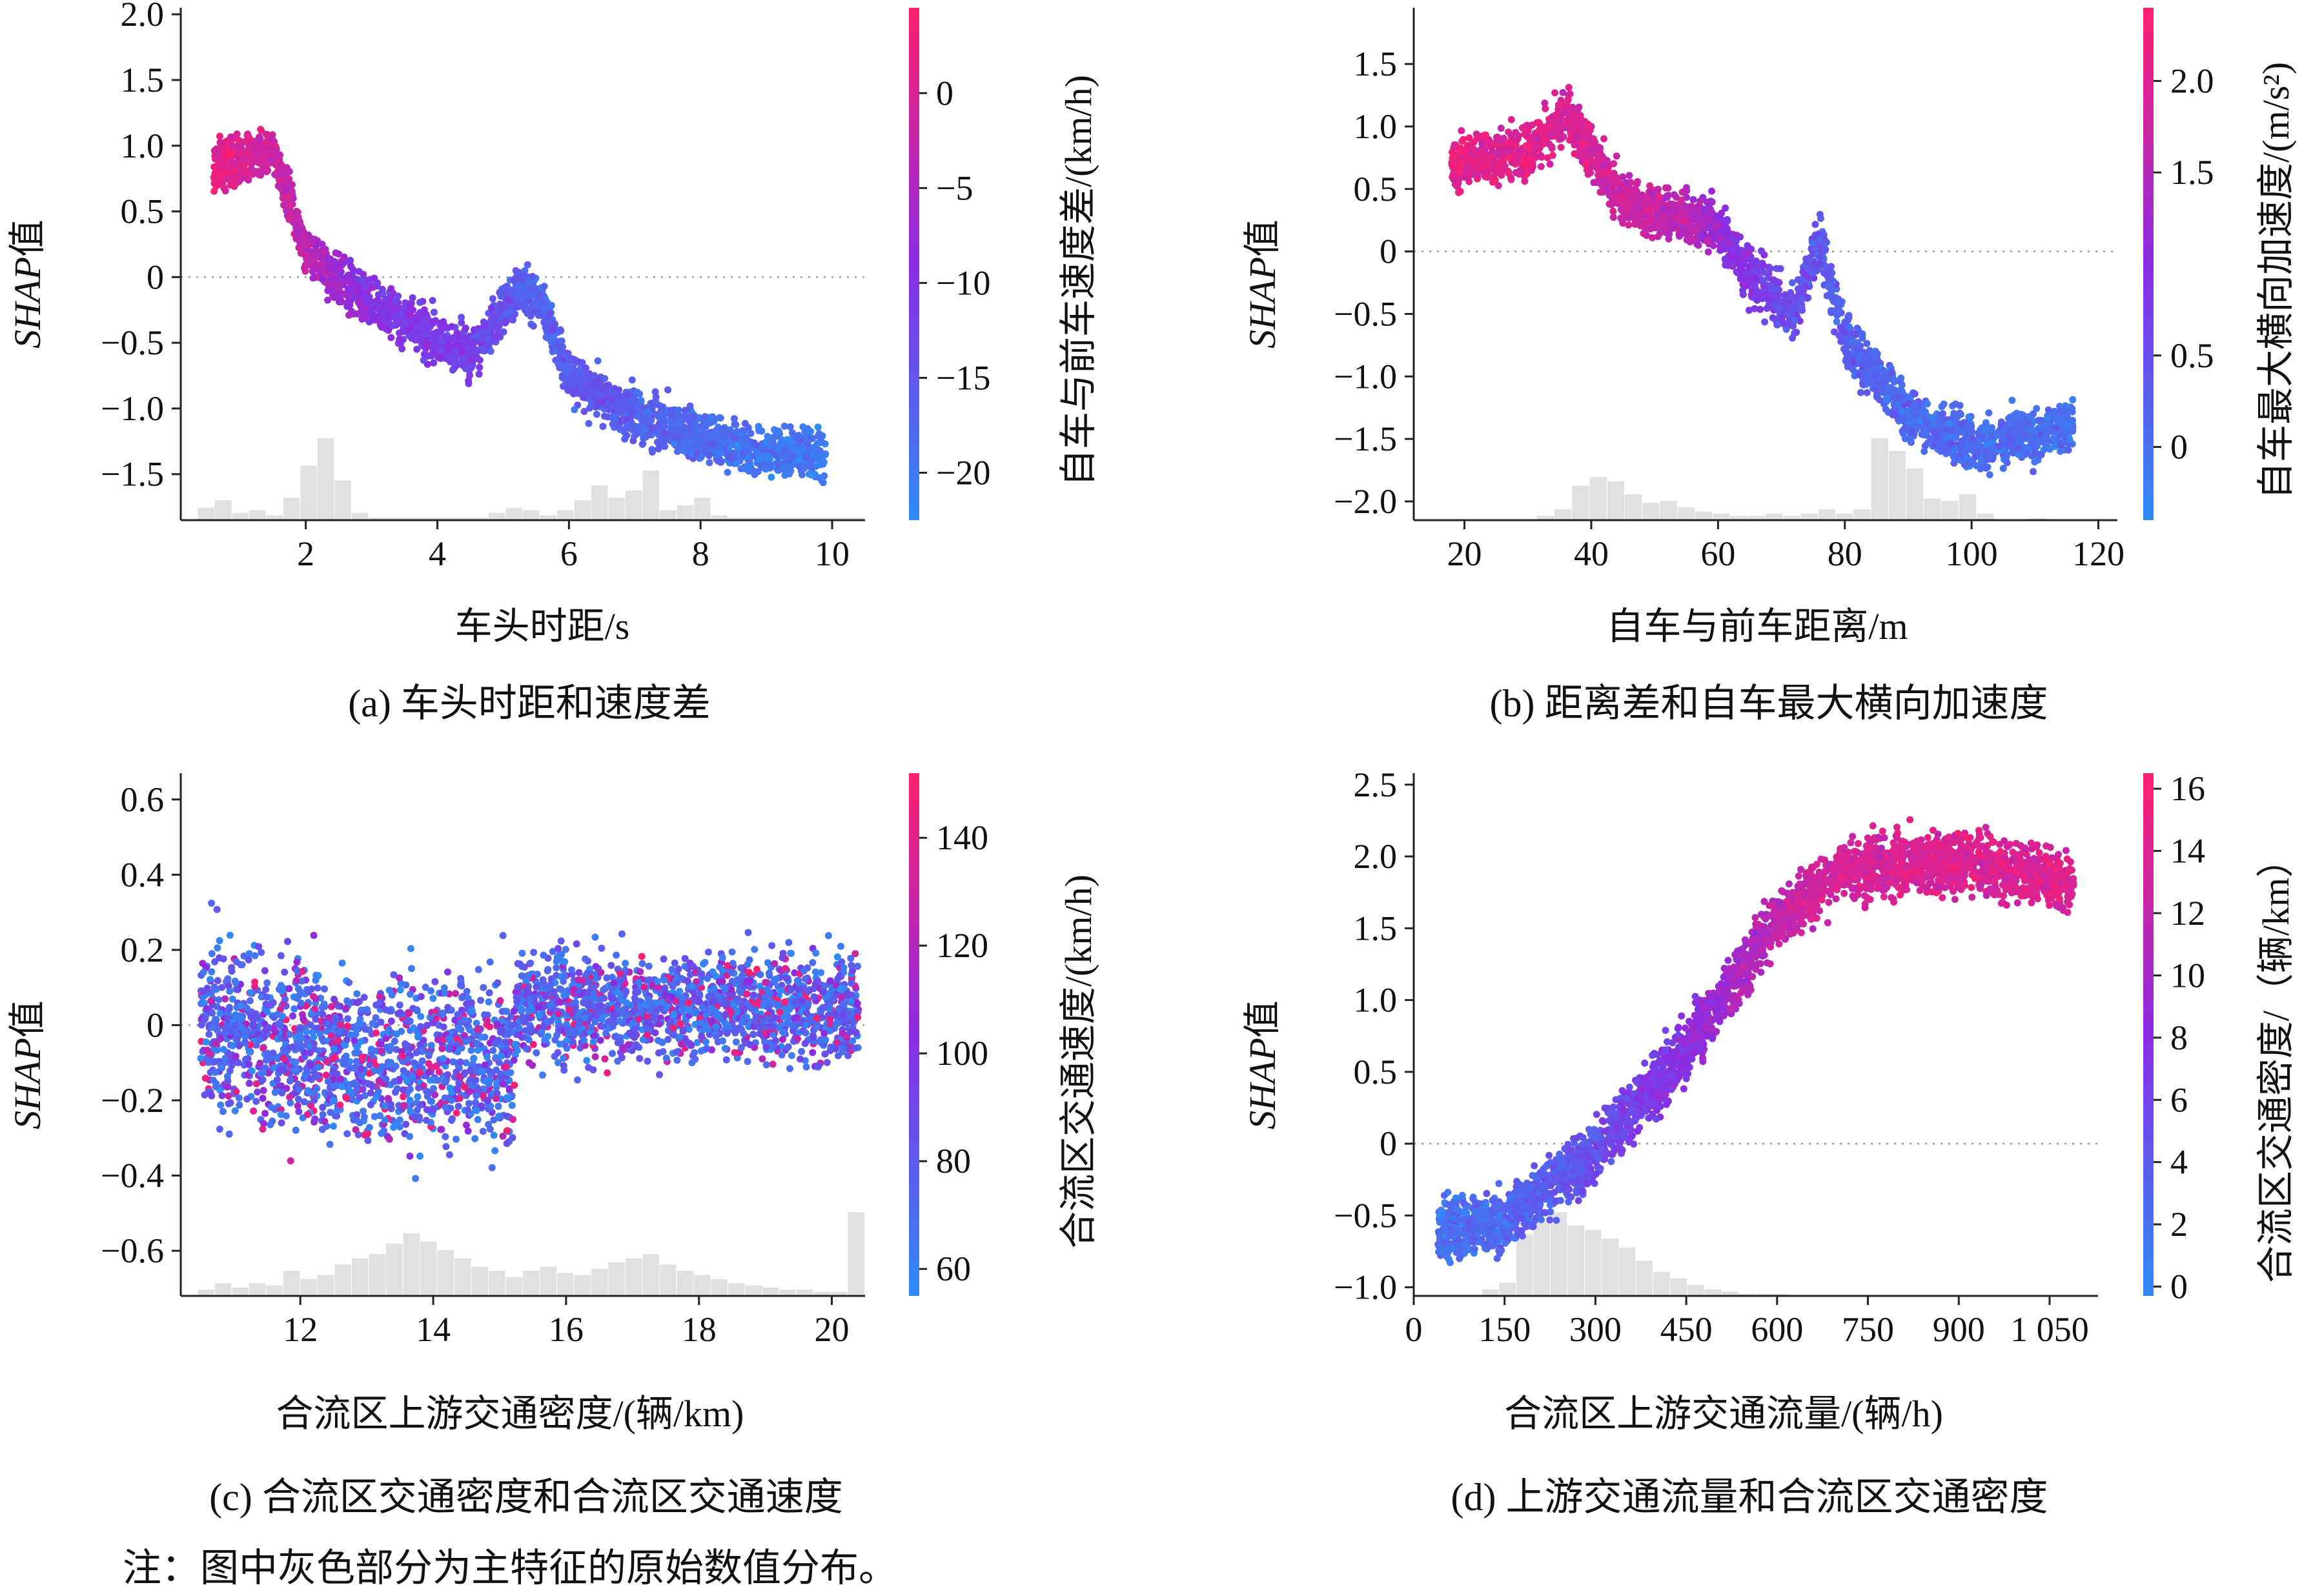 This screenshot has width=2313, height=1596. Describe the element at coordinates (700, 553) in the screenshot. I see `x-tick-label: 8` at that location.